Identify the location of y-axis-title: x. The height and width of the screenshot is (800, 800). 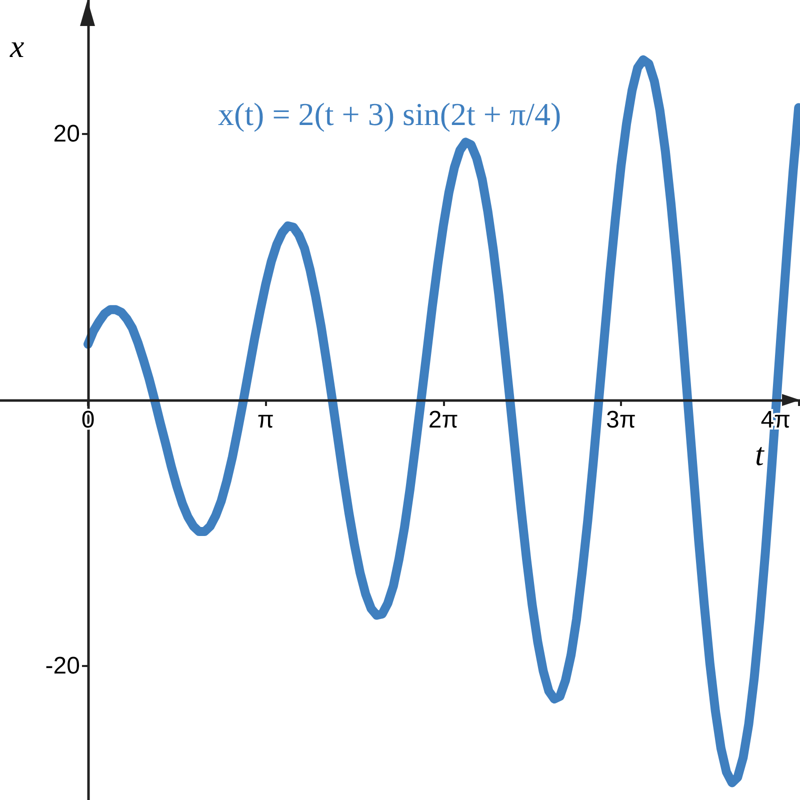
(16, 46).